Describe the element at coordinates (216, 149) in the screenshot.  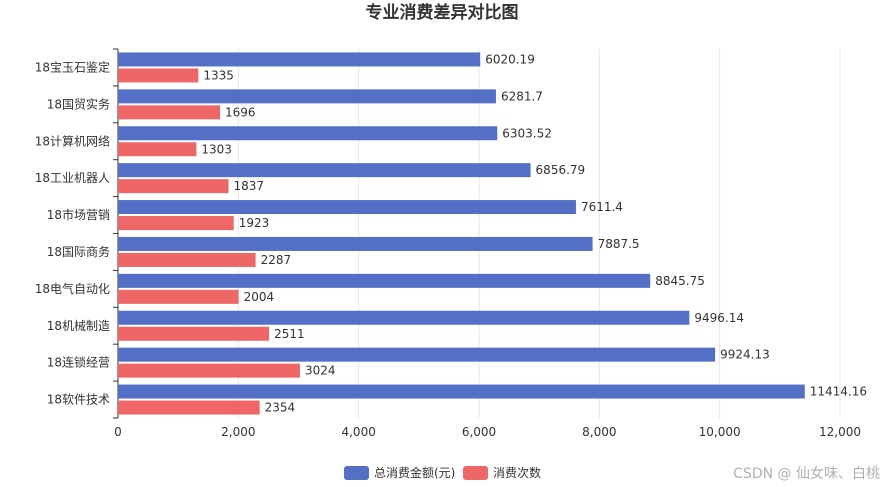
I see `data-label: 1303` at that location.